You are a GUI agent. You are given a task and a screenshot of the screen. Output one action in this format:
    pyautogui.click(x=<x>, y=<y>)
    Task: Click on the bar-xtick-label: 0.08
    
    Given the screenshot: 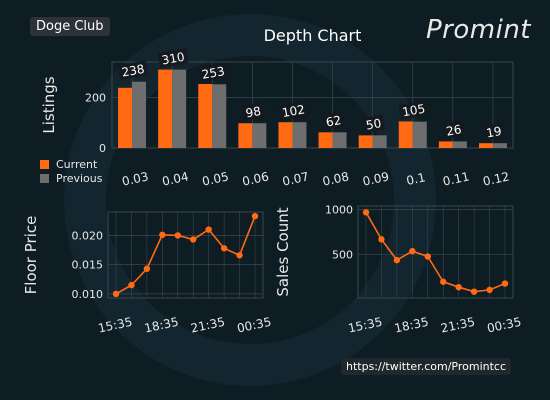 What is the action you would take?
    pyautogui.click(x=335, y=178)
    